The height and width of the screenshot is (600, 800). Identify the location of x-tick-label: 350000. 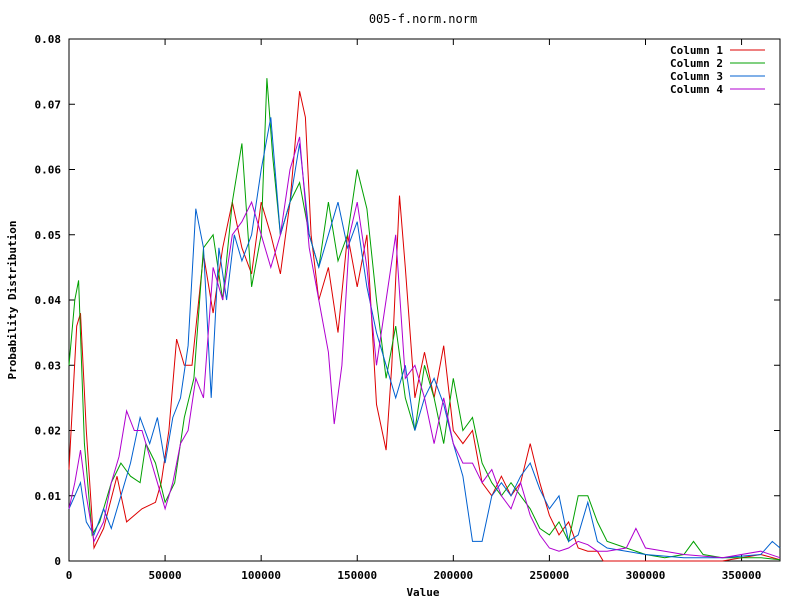
(742, 575).